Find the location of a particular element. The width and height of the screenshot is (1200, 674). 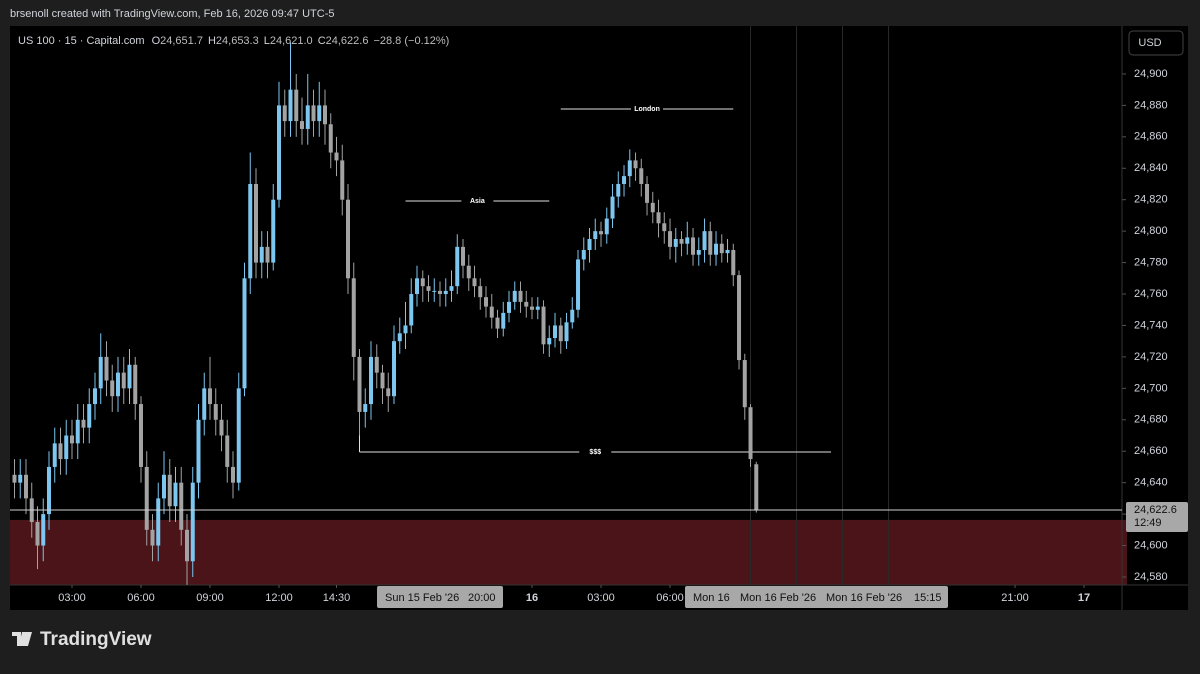

legend-change: −28.8 (−0.12%) is located at coordinates (411, 41).